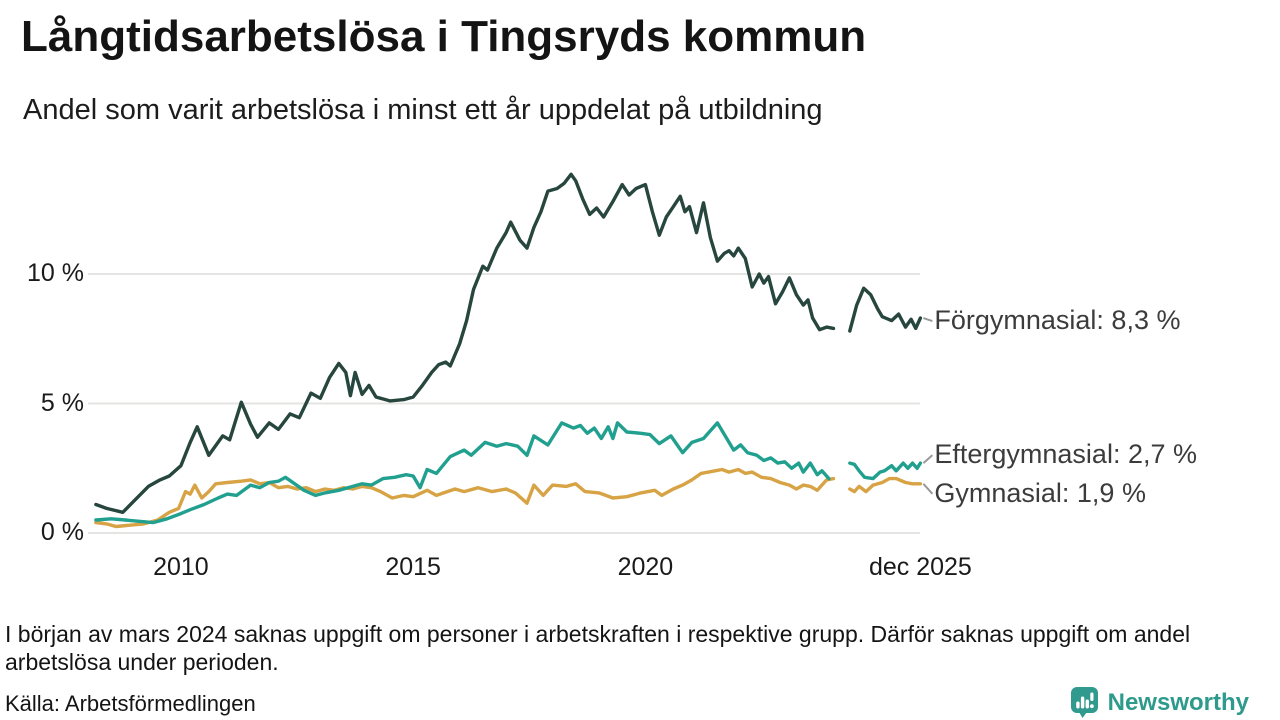  What do you see at coordinates (181, 567) in the screenshot?
I see `x-tick-label: 2010` at bounding box center [181, 567].